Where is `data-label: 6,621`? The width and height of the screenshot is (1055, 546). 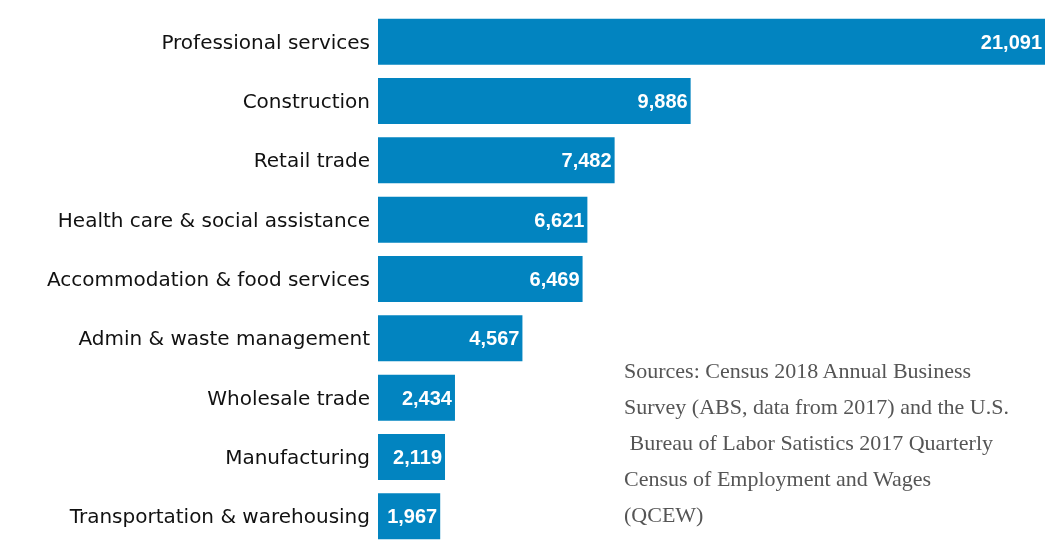 data-label: 6,621 is located at coordinates (559, 219).